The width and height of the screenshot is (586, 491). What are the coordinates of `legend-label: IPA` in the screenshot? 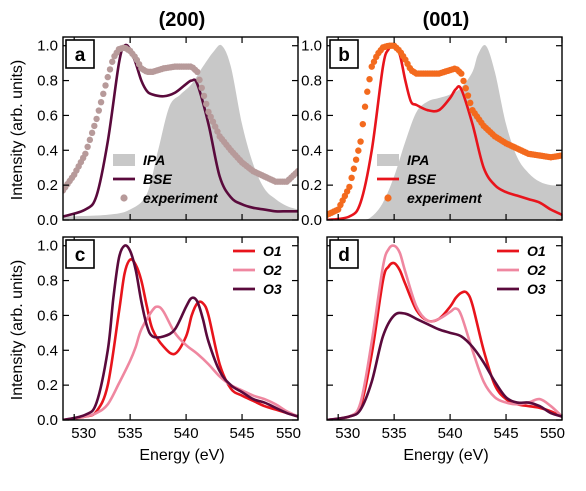 It's located at (418, 160).